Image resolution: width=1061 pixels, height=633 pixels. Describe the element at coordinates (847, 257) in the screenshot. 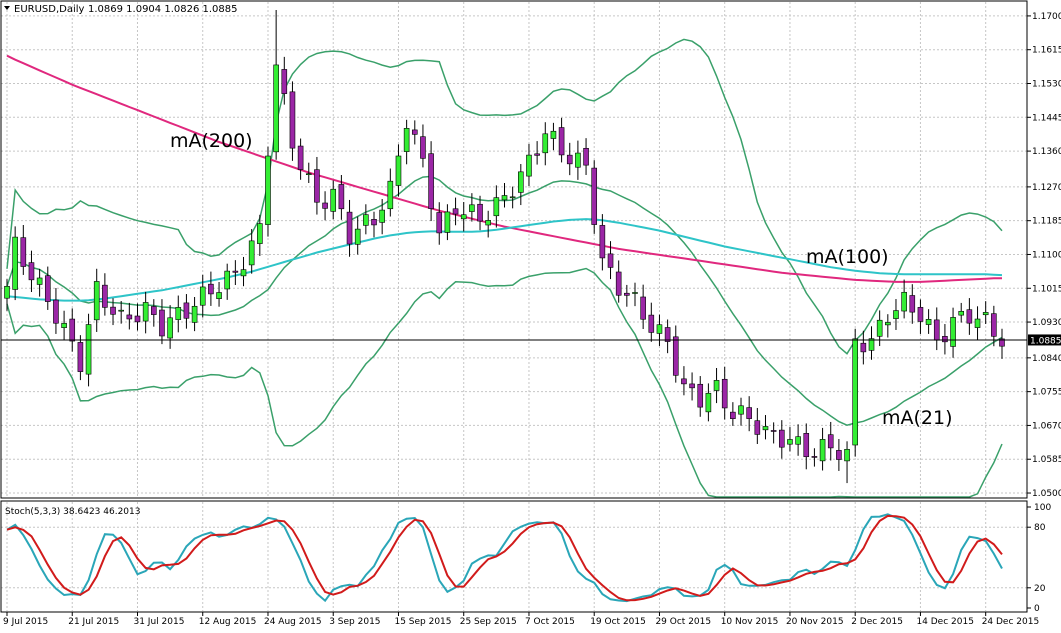

I see `ma100-annotation: mA(100)` at that location.